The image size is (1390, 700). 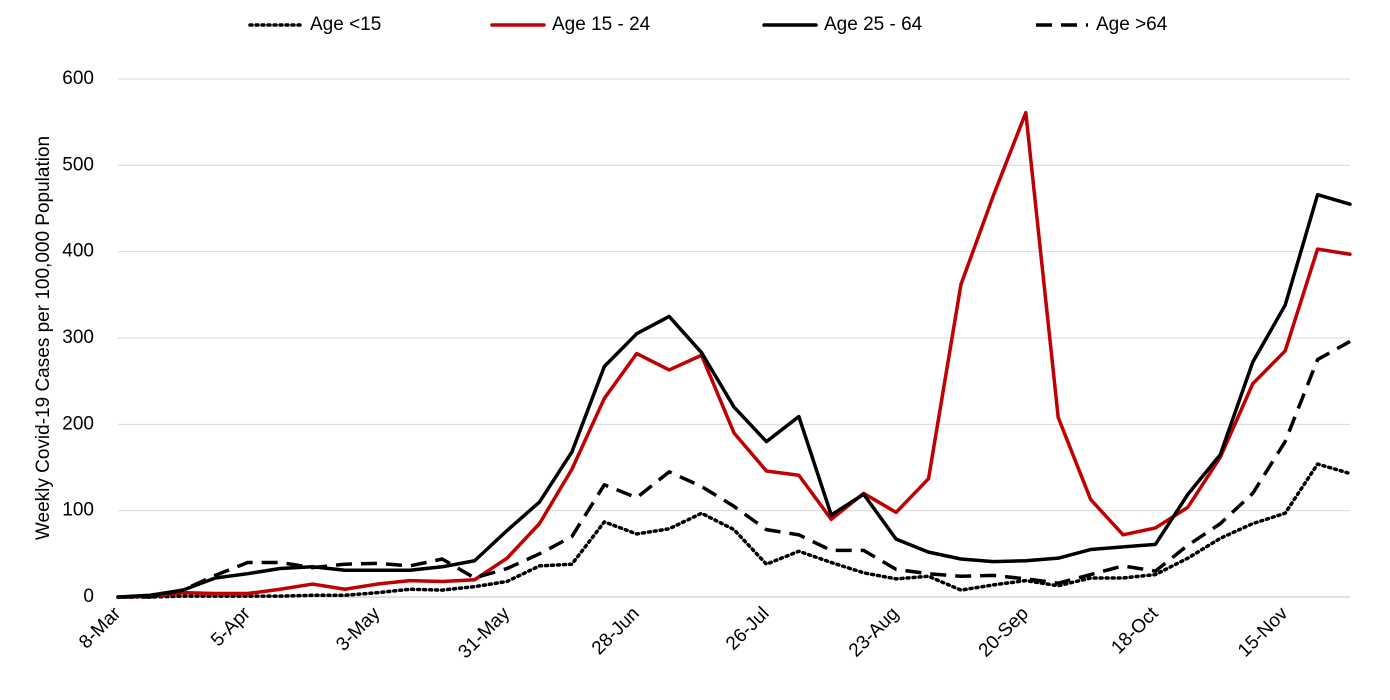 I want to click on legend-label: Age 15 - 24, so click(x=601, y=24).